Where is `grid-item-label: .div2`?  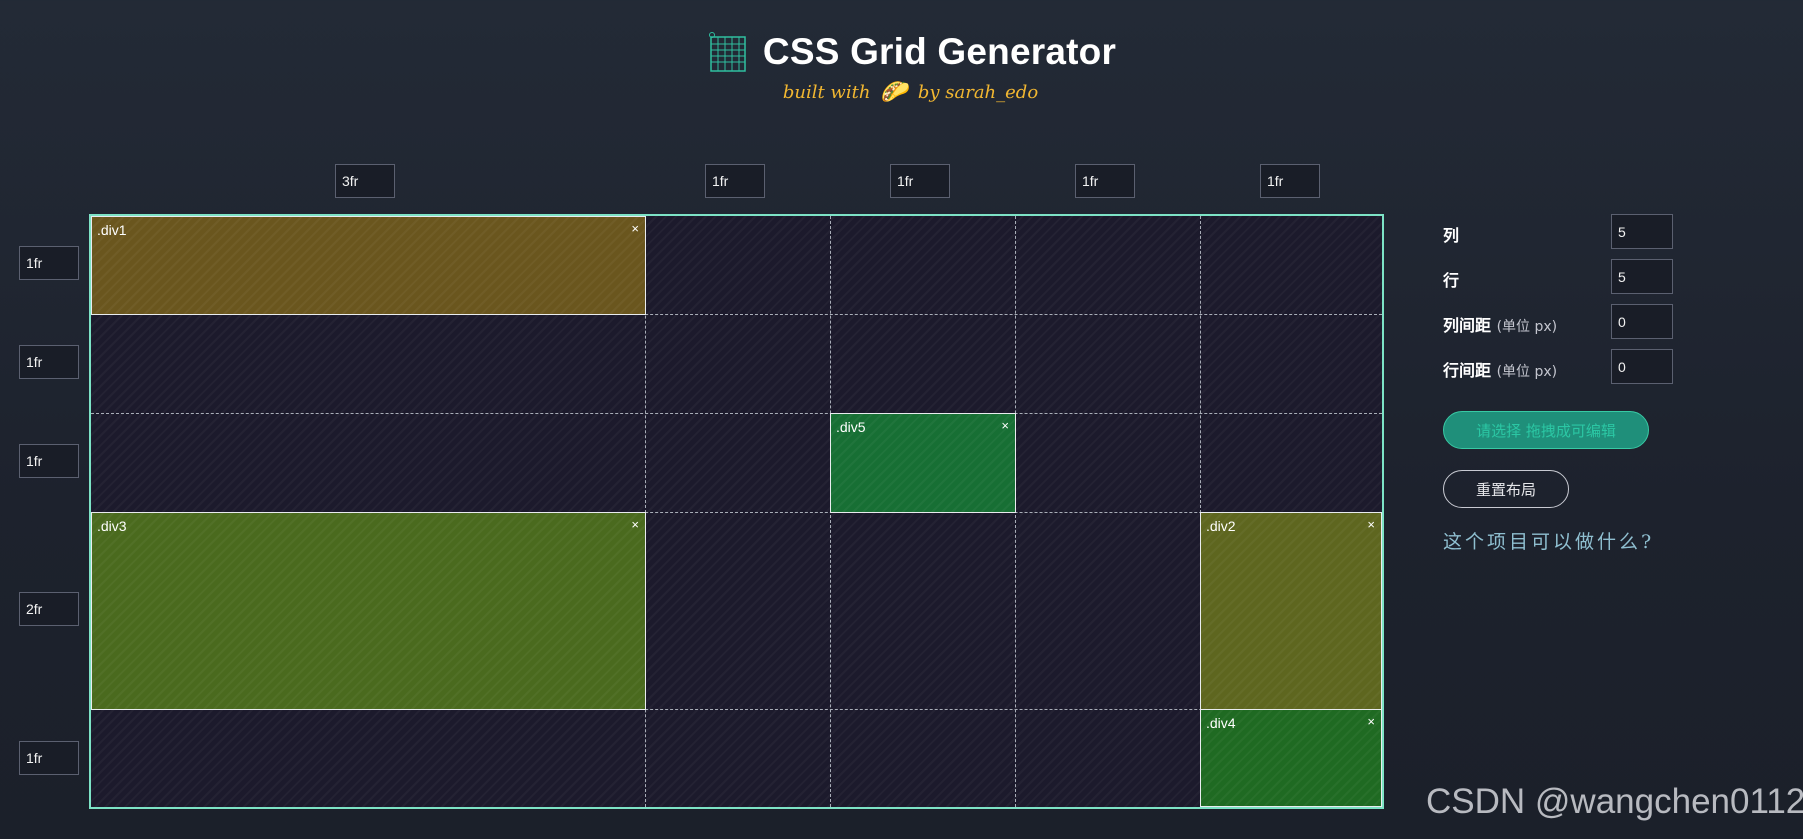 grid-item-label: .div2 is located at coordinates (1221, 526).